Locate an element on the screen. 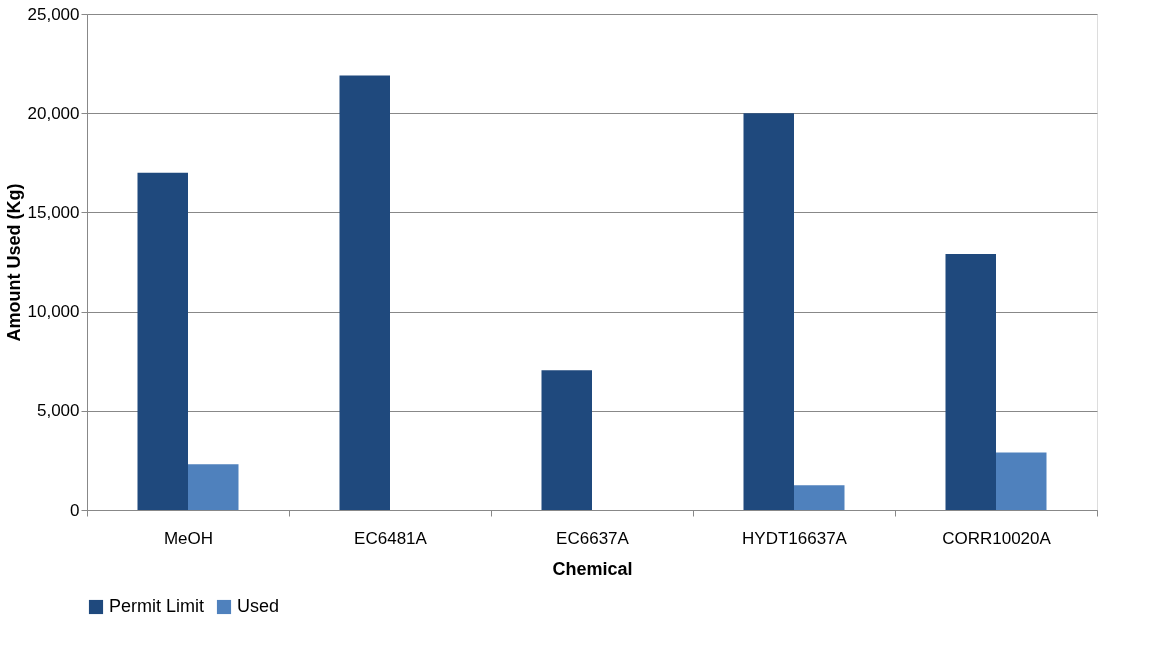 This screenshot has height=652, width=1156. legend-label: Permit Limit is located at coordinates (157, 606).